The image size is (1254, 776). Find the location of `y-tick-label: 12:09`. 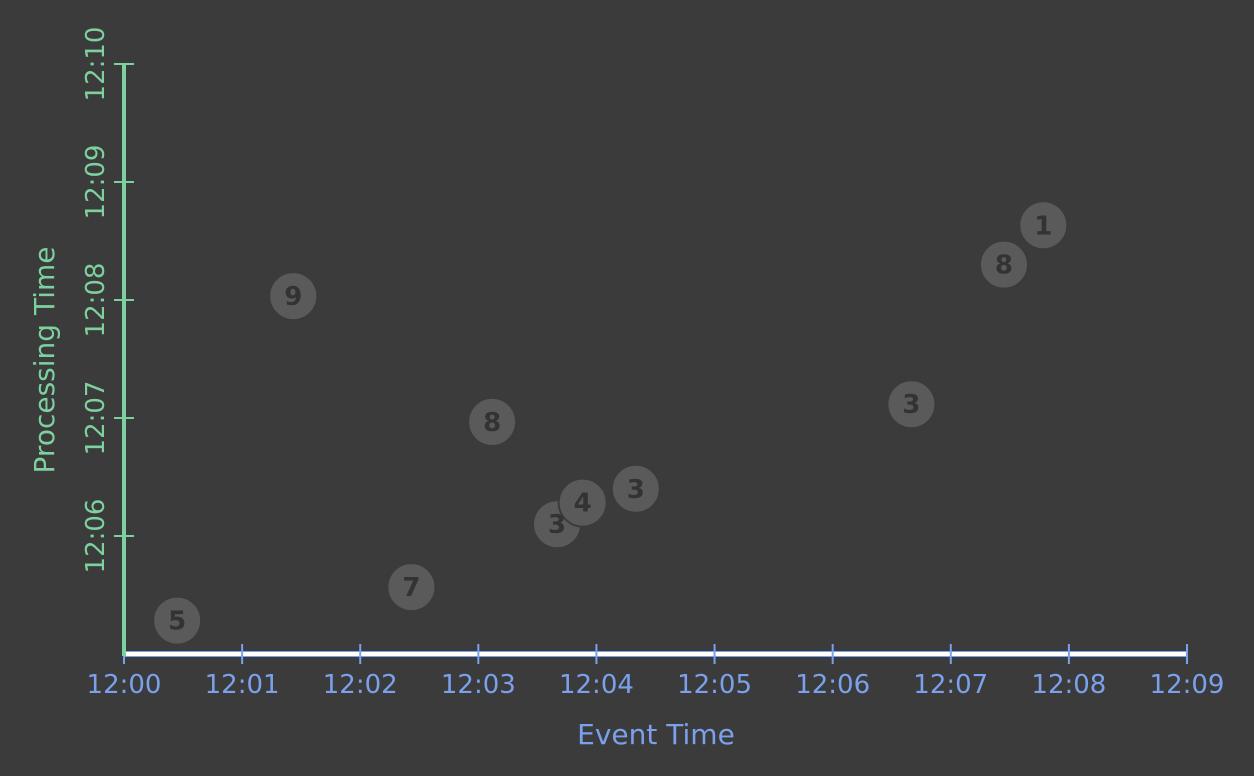

y-tick-label: 12:09 is located at coordinates (96, 182).